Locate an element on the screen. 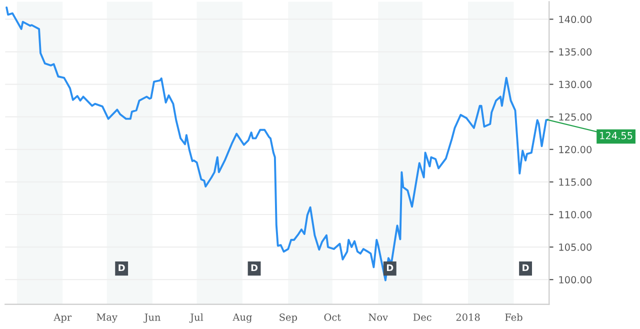 Image resolution: width=640 pixels, height=329 pixels. y-tick-label: 105.00 is located at coordinates (575, 247).